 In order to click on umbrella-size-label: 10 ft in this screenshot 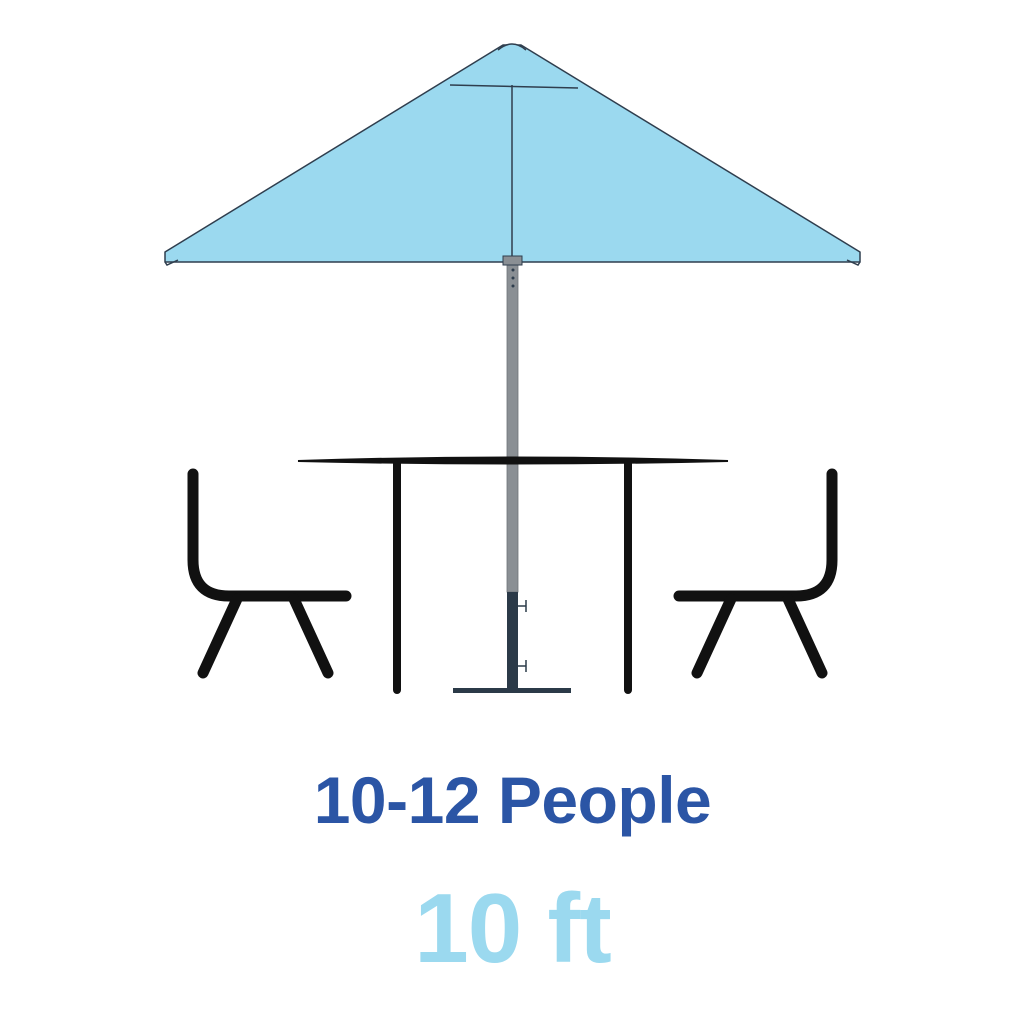, I will do `click(513, 928)`.